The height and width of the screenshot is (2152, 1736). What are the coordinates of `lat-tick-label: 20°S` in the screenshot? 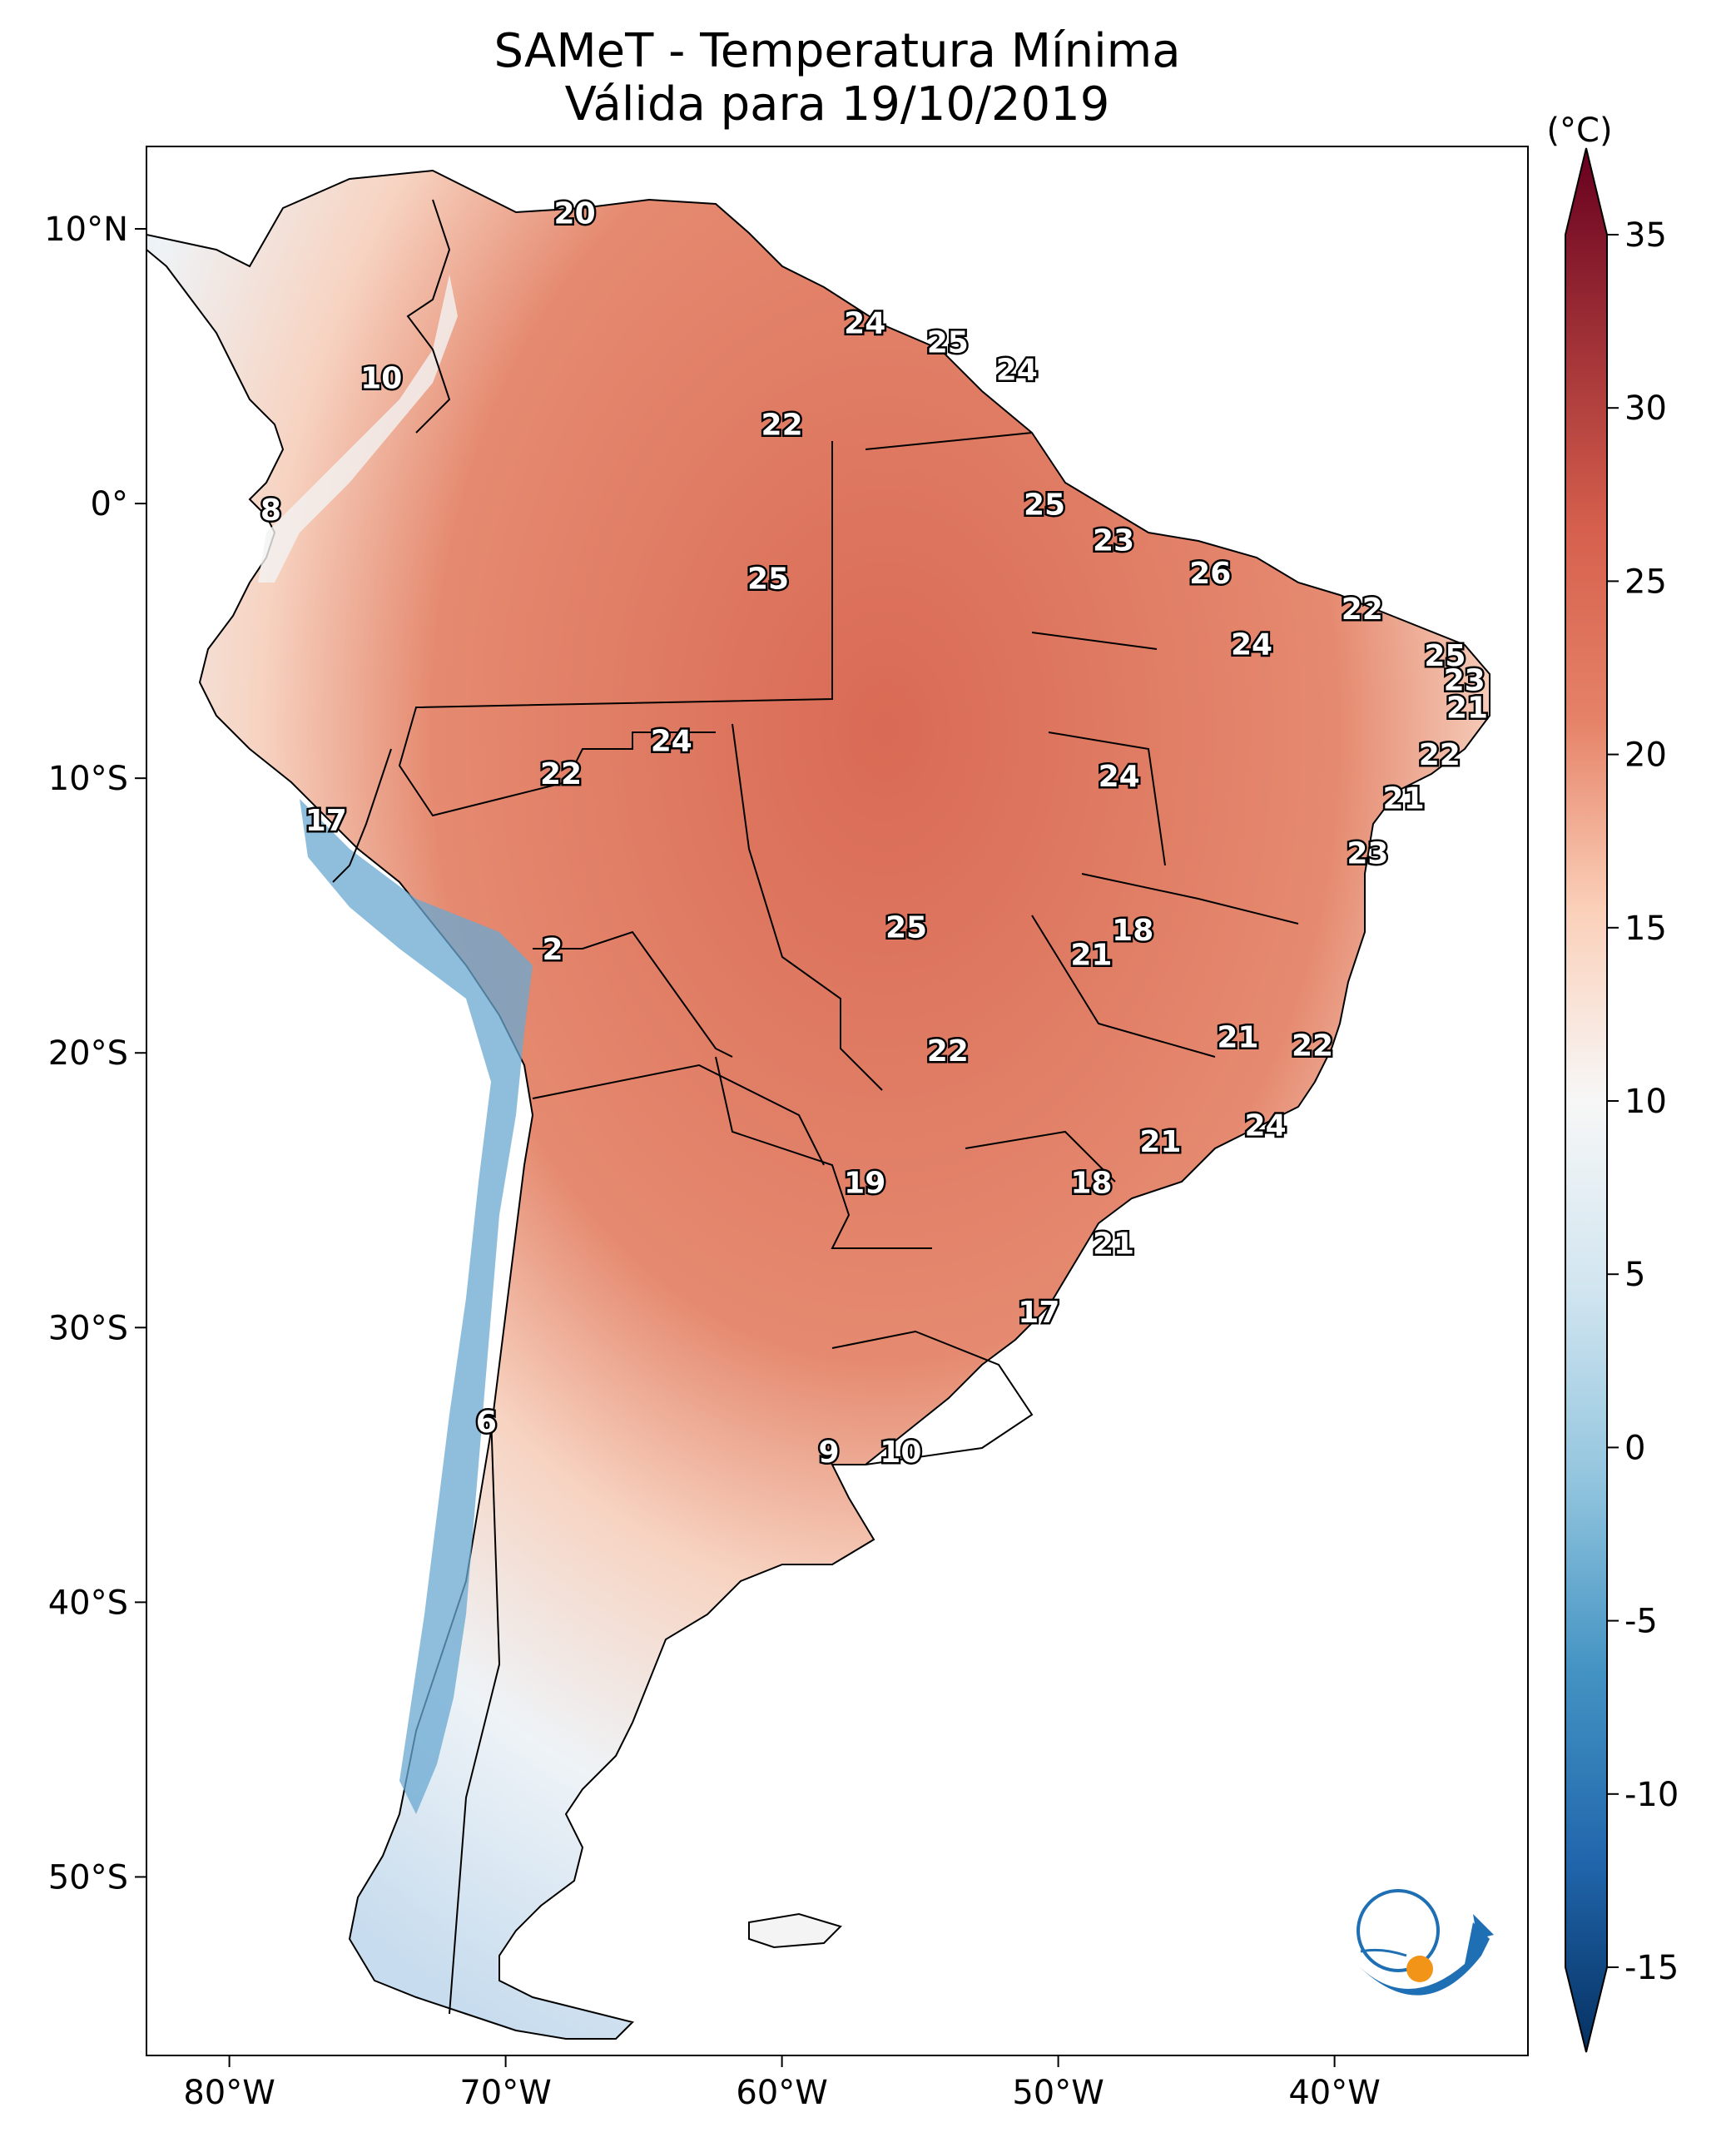 It's located at (88, 1053).